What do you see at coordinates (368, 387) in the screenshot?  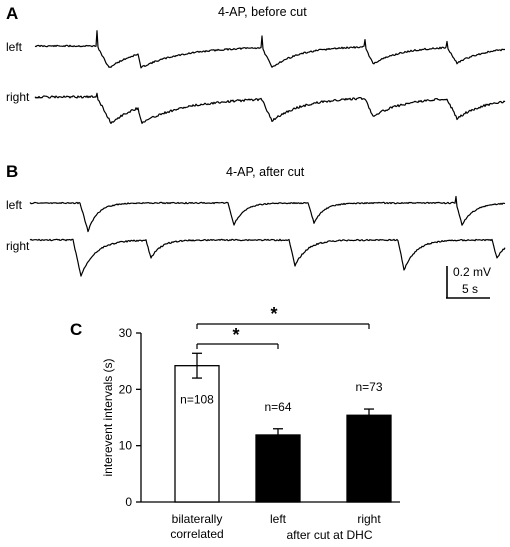 I see `sample-count-label: n=73` at bounding box center [368, 387].